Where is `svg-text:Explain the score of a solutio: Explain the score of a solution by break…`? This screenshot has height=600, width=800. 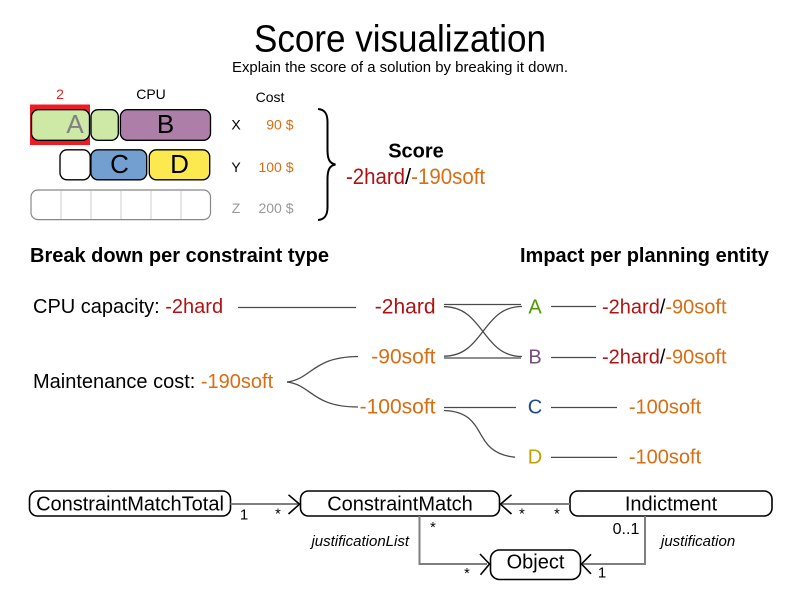 svg-text:Explain the score of a solutio: Explain the score of a solution by break… is located at coordinates (400, 67).